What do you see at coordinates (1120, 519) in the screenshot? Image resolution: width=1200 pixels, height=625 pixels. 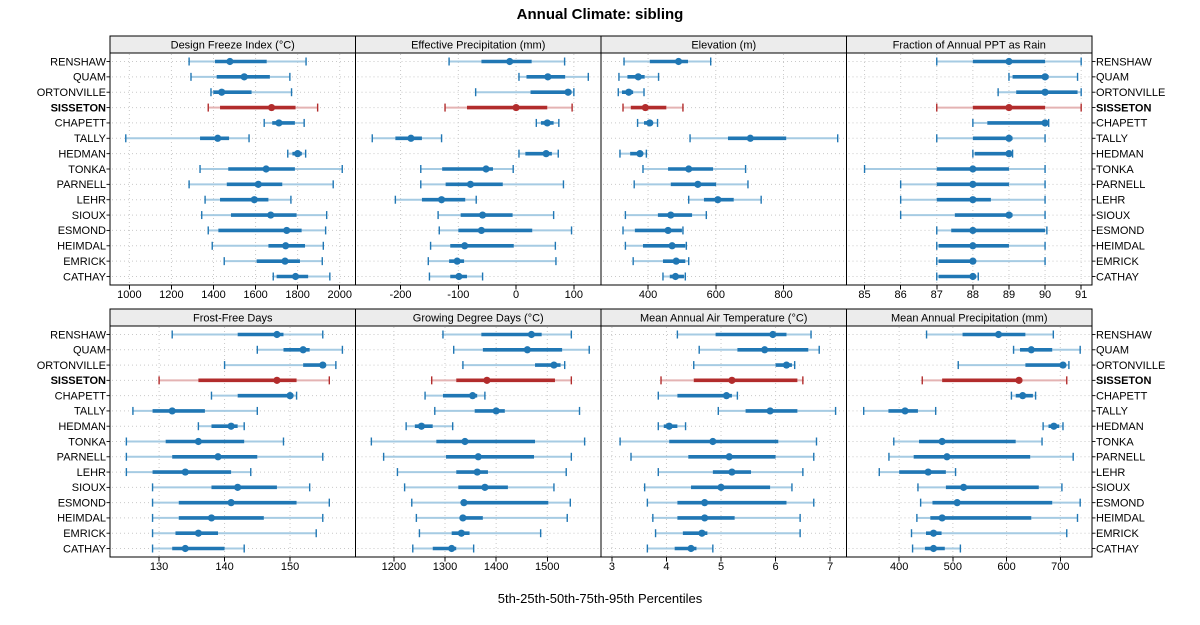 I see `station-label-right: HEIMDAL` at bounding box center [1120, 519].